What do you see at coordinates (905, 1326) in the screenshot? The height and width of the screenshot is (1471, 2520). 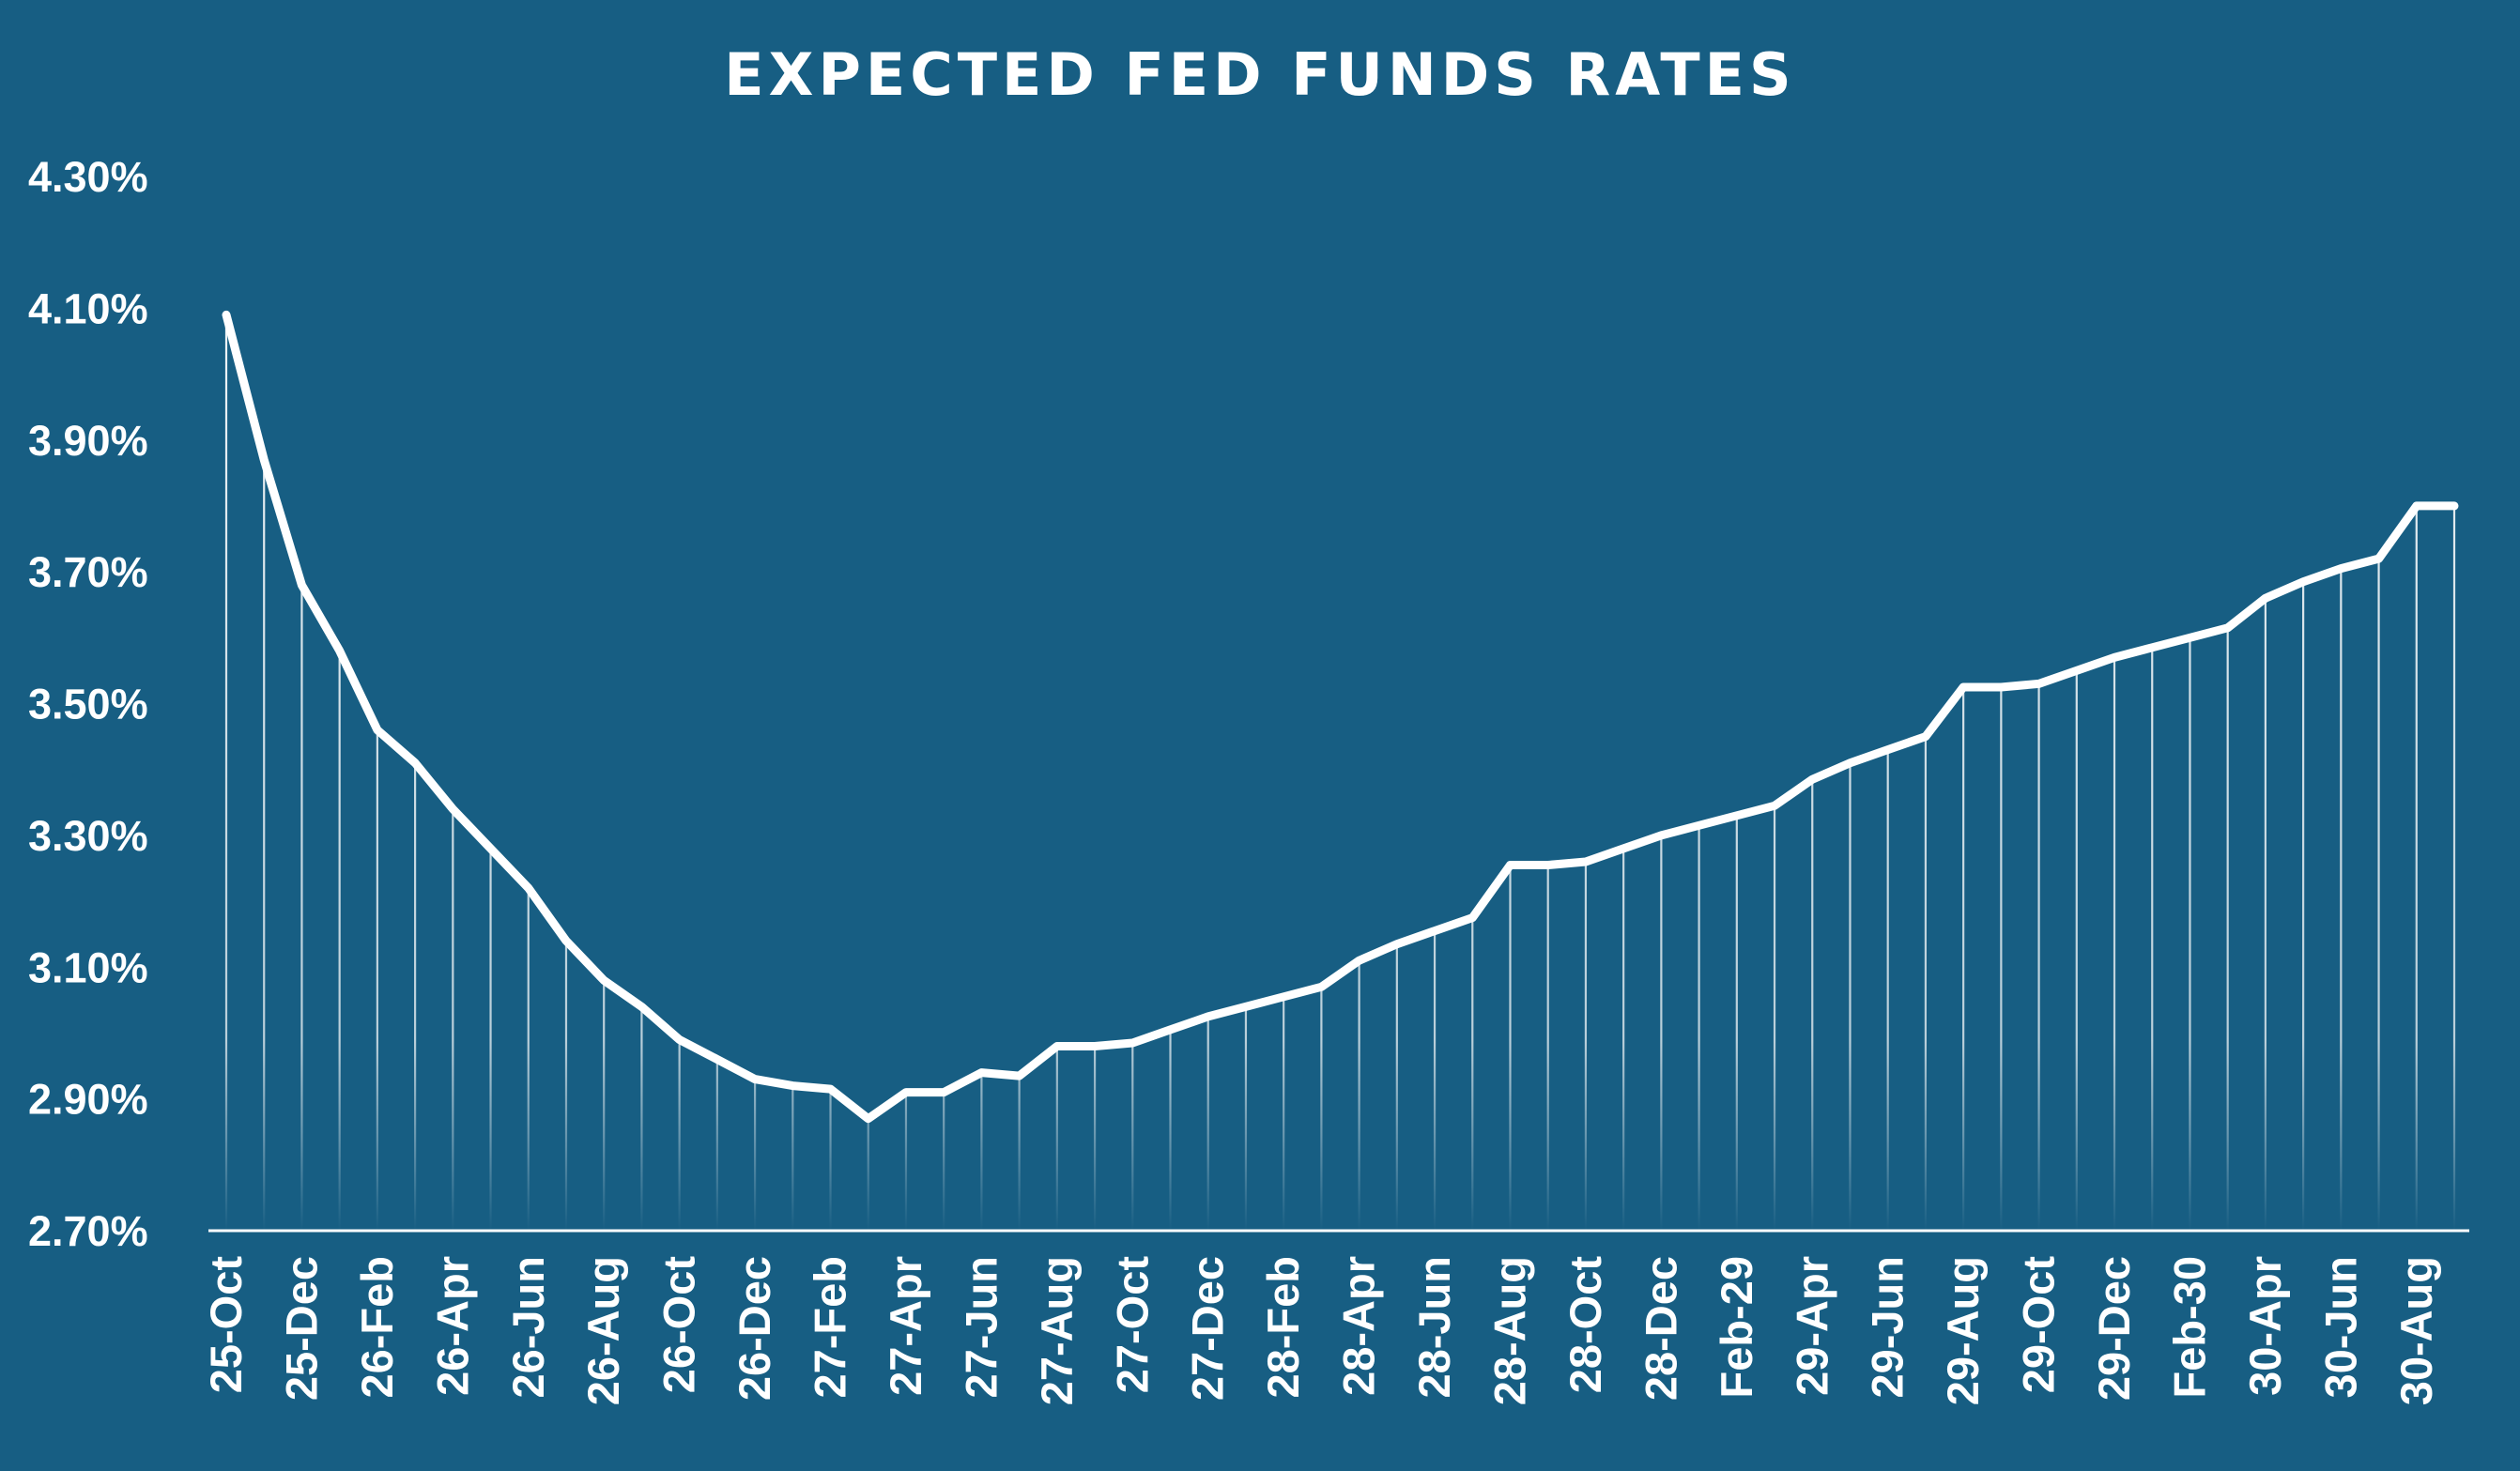 I see `x-tick-label: 27-Apr` at bounding box center [905, 1326].